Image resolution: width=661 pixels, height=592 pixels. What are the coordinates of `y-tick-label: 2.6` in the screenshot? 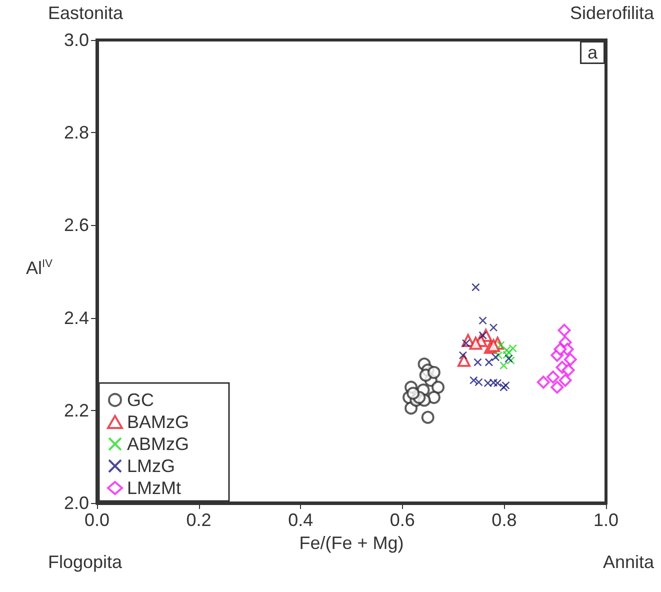 It's located at (76, 225).